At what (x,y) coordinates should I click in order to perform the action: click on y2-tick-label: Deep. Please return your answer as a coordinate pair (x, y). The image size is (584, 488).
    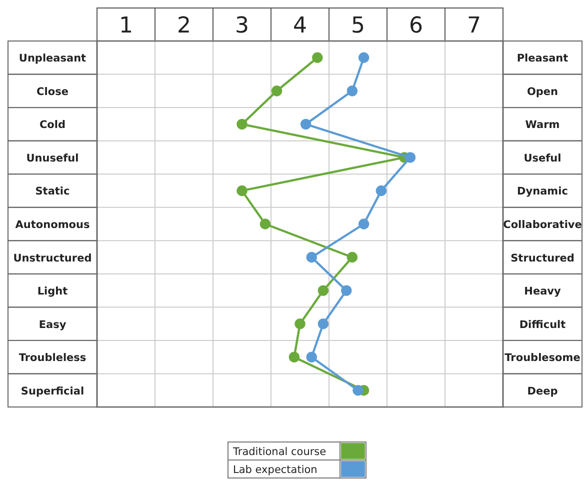
    Looking at the image, I should click on (542, 391).